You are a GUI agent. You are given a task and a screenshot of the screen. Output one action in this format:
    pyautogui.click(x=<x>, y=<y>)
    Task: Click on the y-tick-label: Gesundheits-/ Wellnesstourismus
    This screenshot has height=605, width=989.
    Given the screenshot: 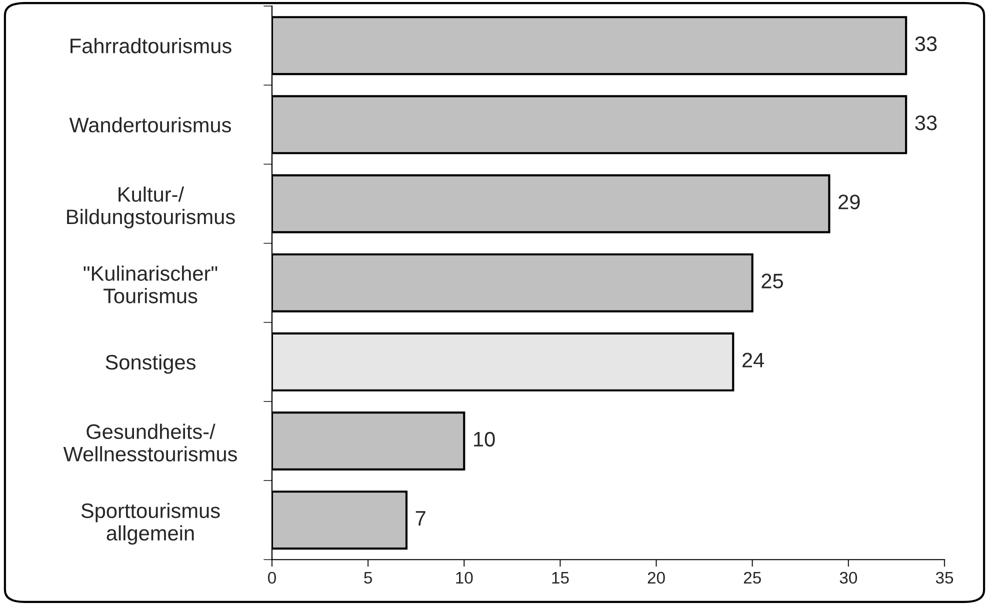 What is the action you would take?
    pyautogui.click(x=150, y=443)
    